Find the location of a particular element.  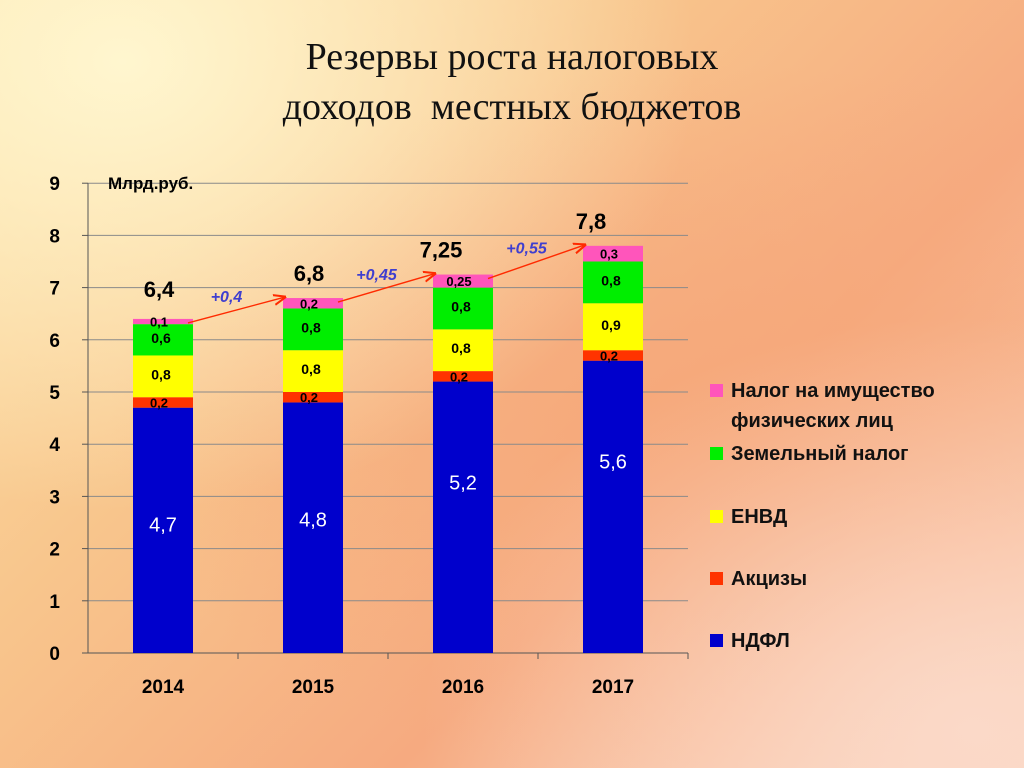

legend-label-ndfl: НДФЛ is located at coordinates (760, 641).